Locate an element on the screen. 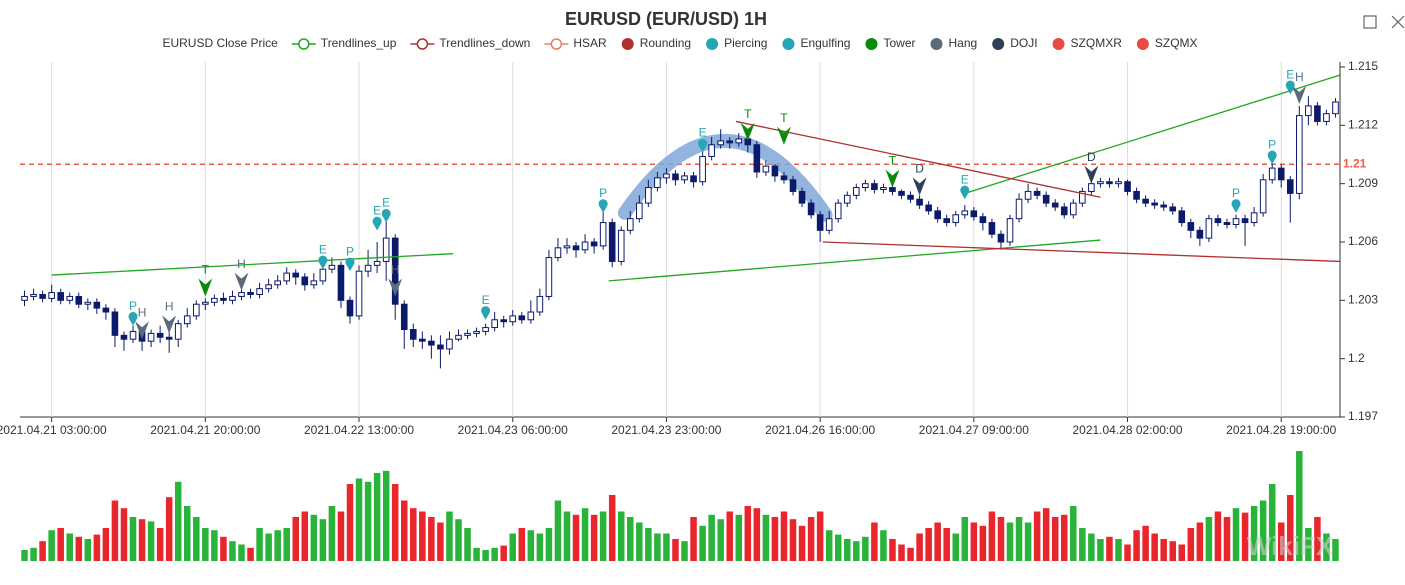  legend-item: EURUSD Close Price is located at coordinates (220, 43).